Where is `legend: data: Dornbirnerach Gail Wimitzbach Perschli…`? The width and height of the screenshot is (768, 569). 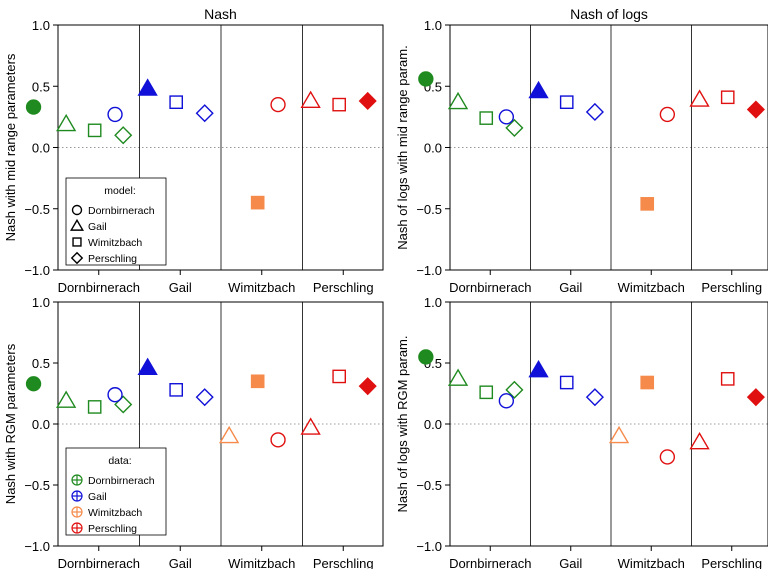 legend: data: Dornbirnerach Gail Wimitzbach Perschli… is located at coordinates (116, 491).